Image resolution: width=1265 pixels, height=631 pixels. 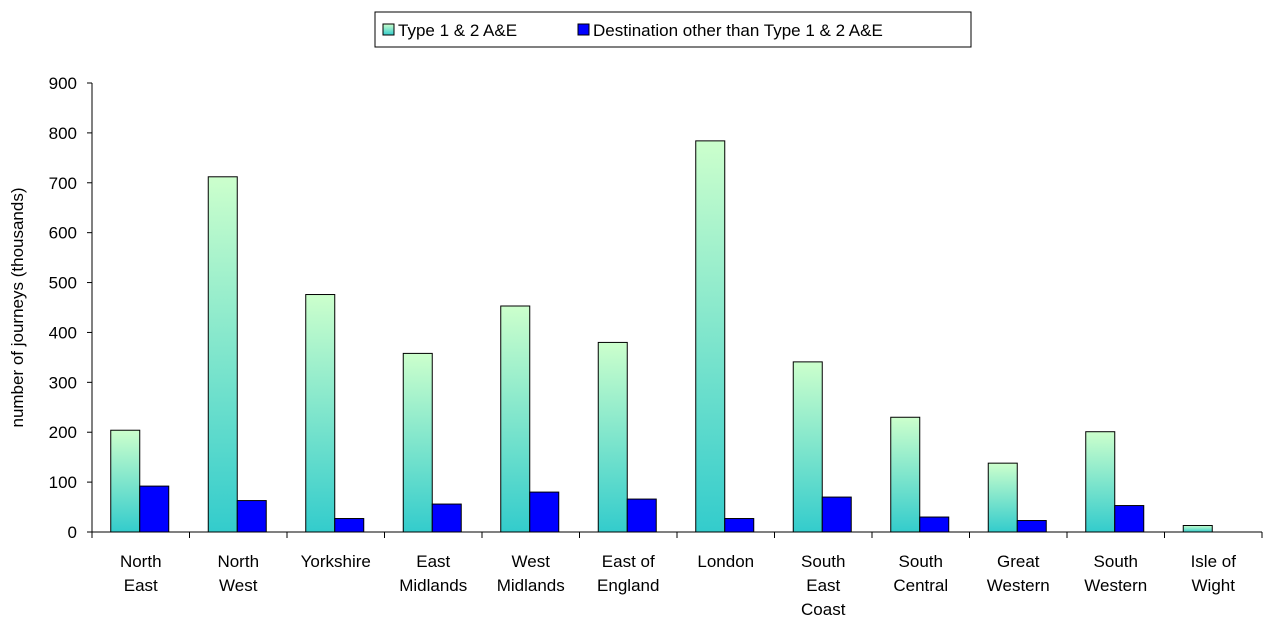 I want to click on x-tick-label: London, so click(x=725, y=561).